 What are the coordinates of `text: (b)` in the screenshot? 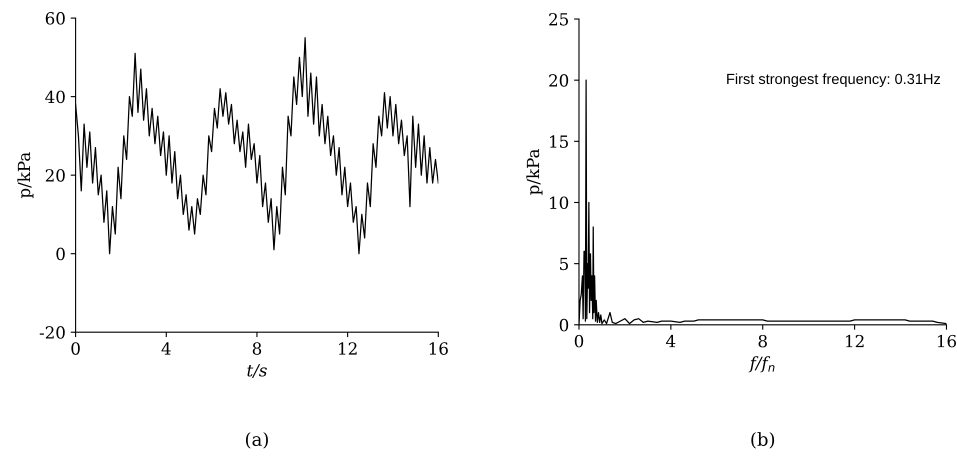 It's located at (762, 440).